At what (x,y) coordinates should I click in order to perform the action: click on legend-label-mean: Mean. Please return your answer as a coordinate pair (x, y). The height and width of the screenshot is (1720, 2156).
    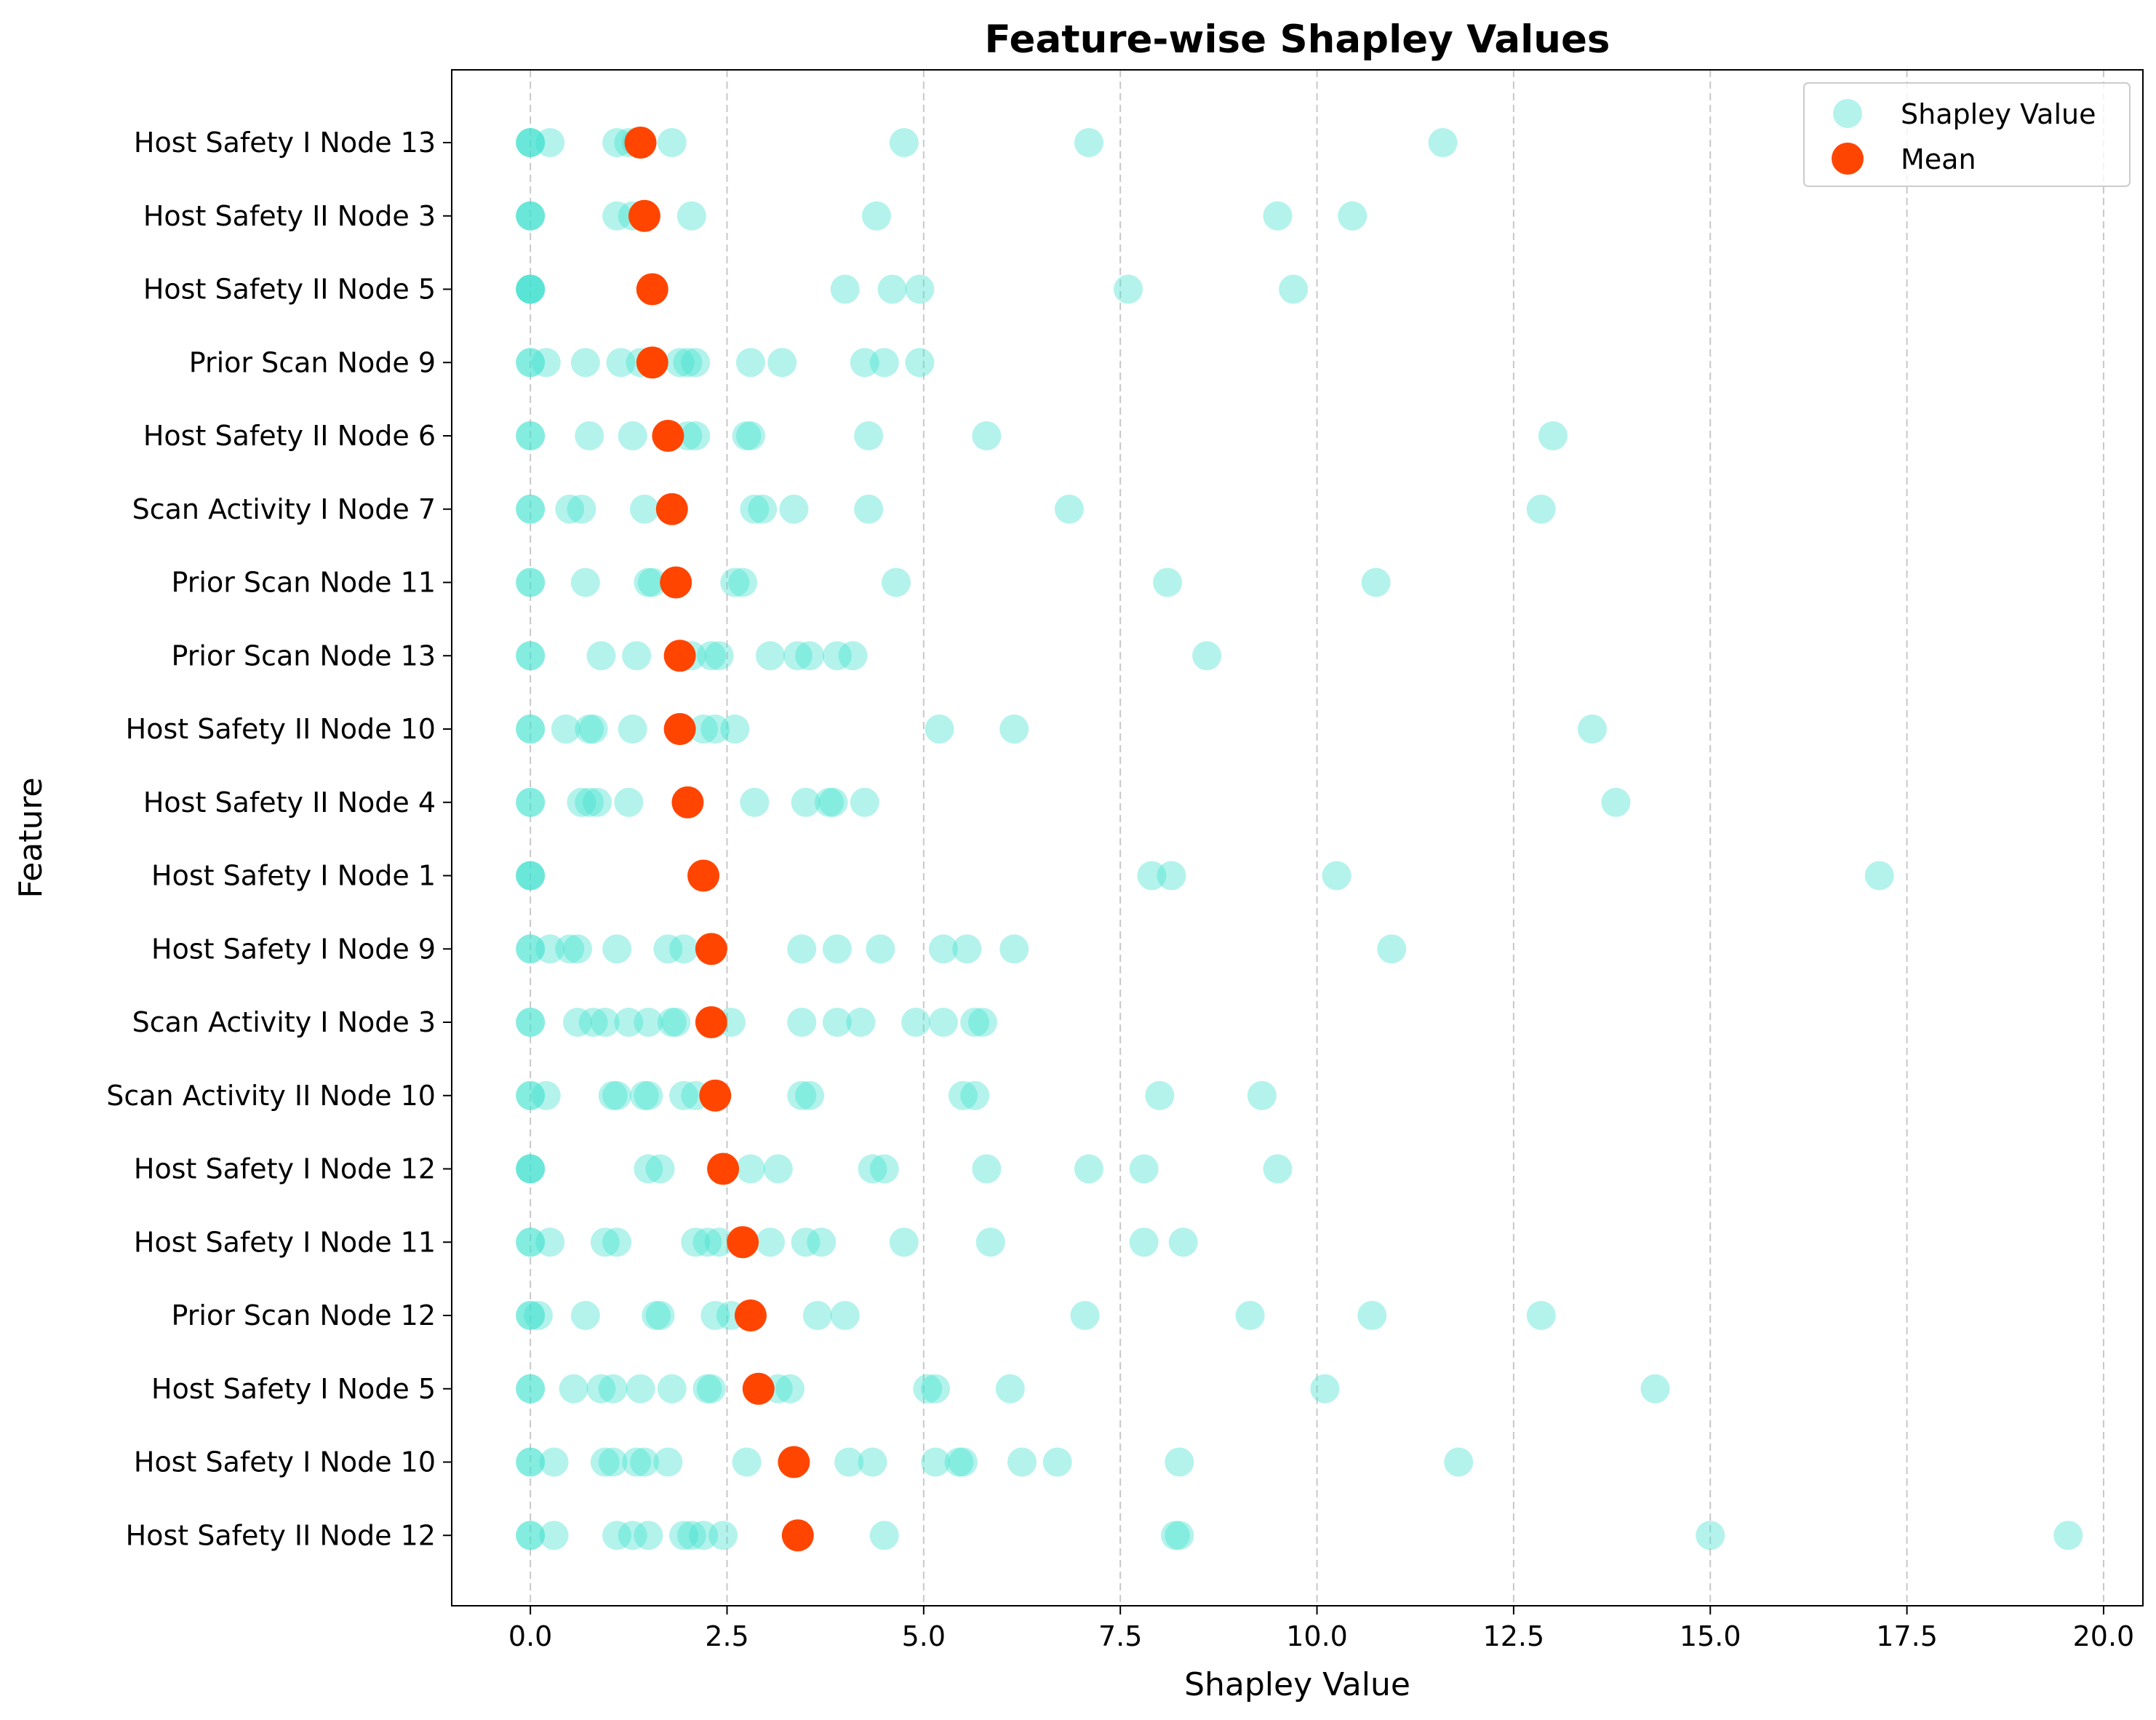
    Looking at the image, I should click on (1938, 159).